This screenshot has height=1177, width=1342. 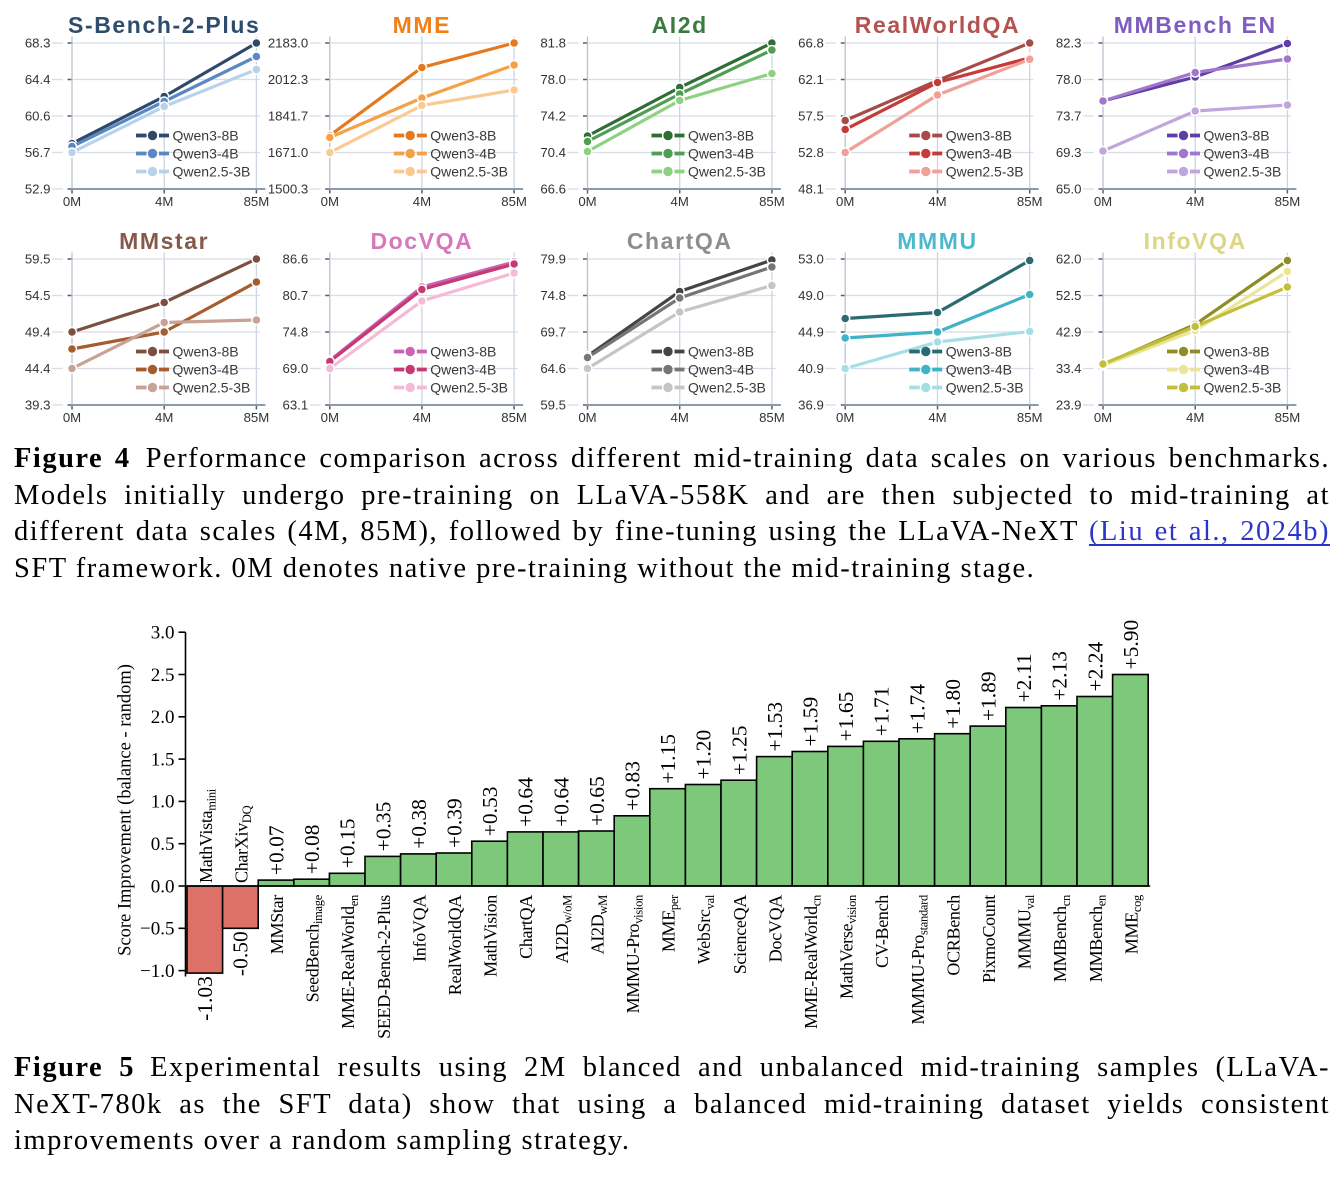 What do you see at coordinates (919, 959) in the screenshot?
I see `svg-text: MMMU-Prostandard` at bounding box center [919, 959].